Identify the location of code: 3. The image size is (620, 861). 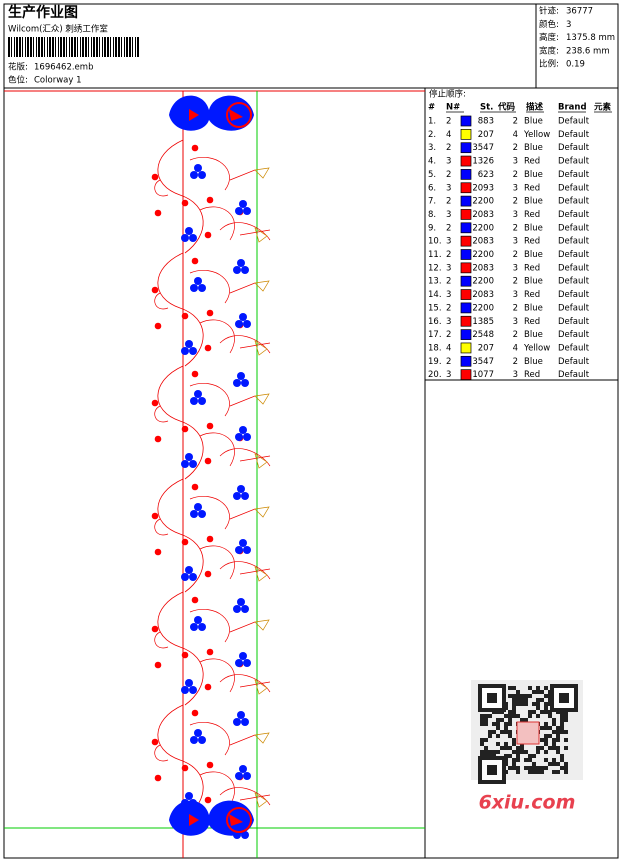
(515, 375).